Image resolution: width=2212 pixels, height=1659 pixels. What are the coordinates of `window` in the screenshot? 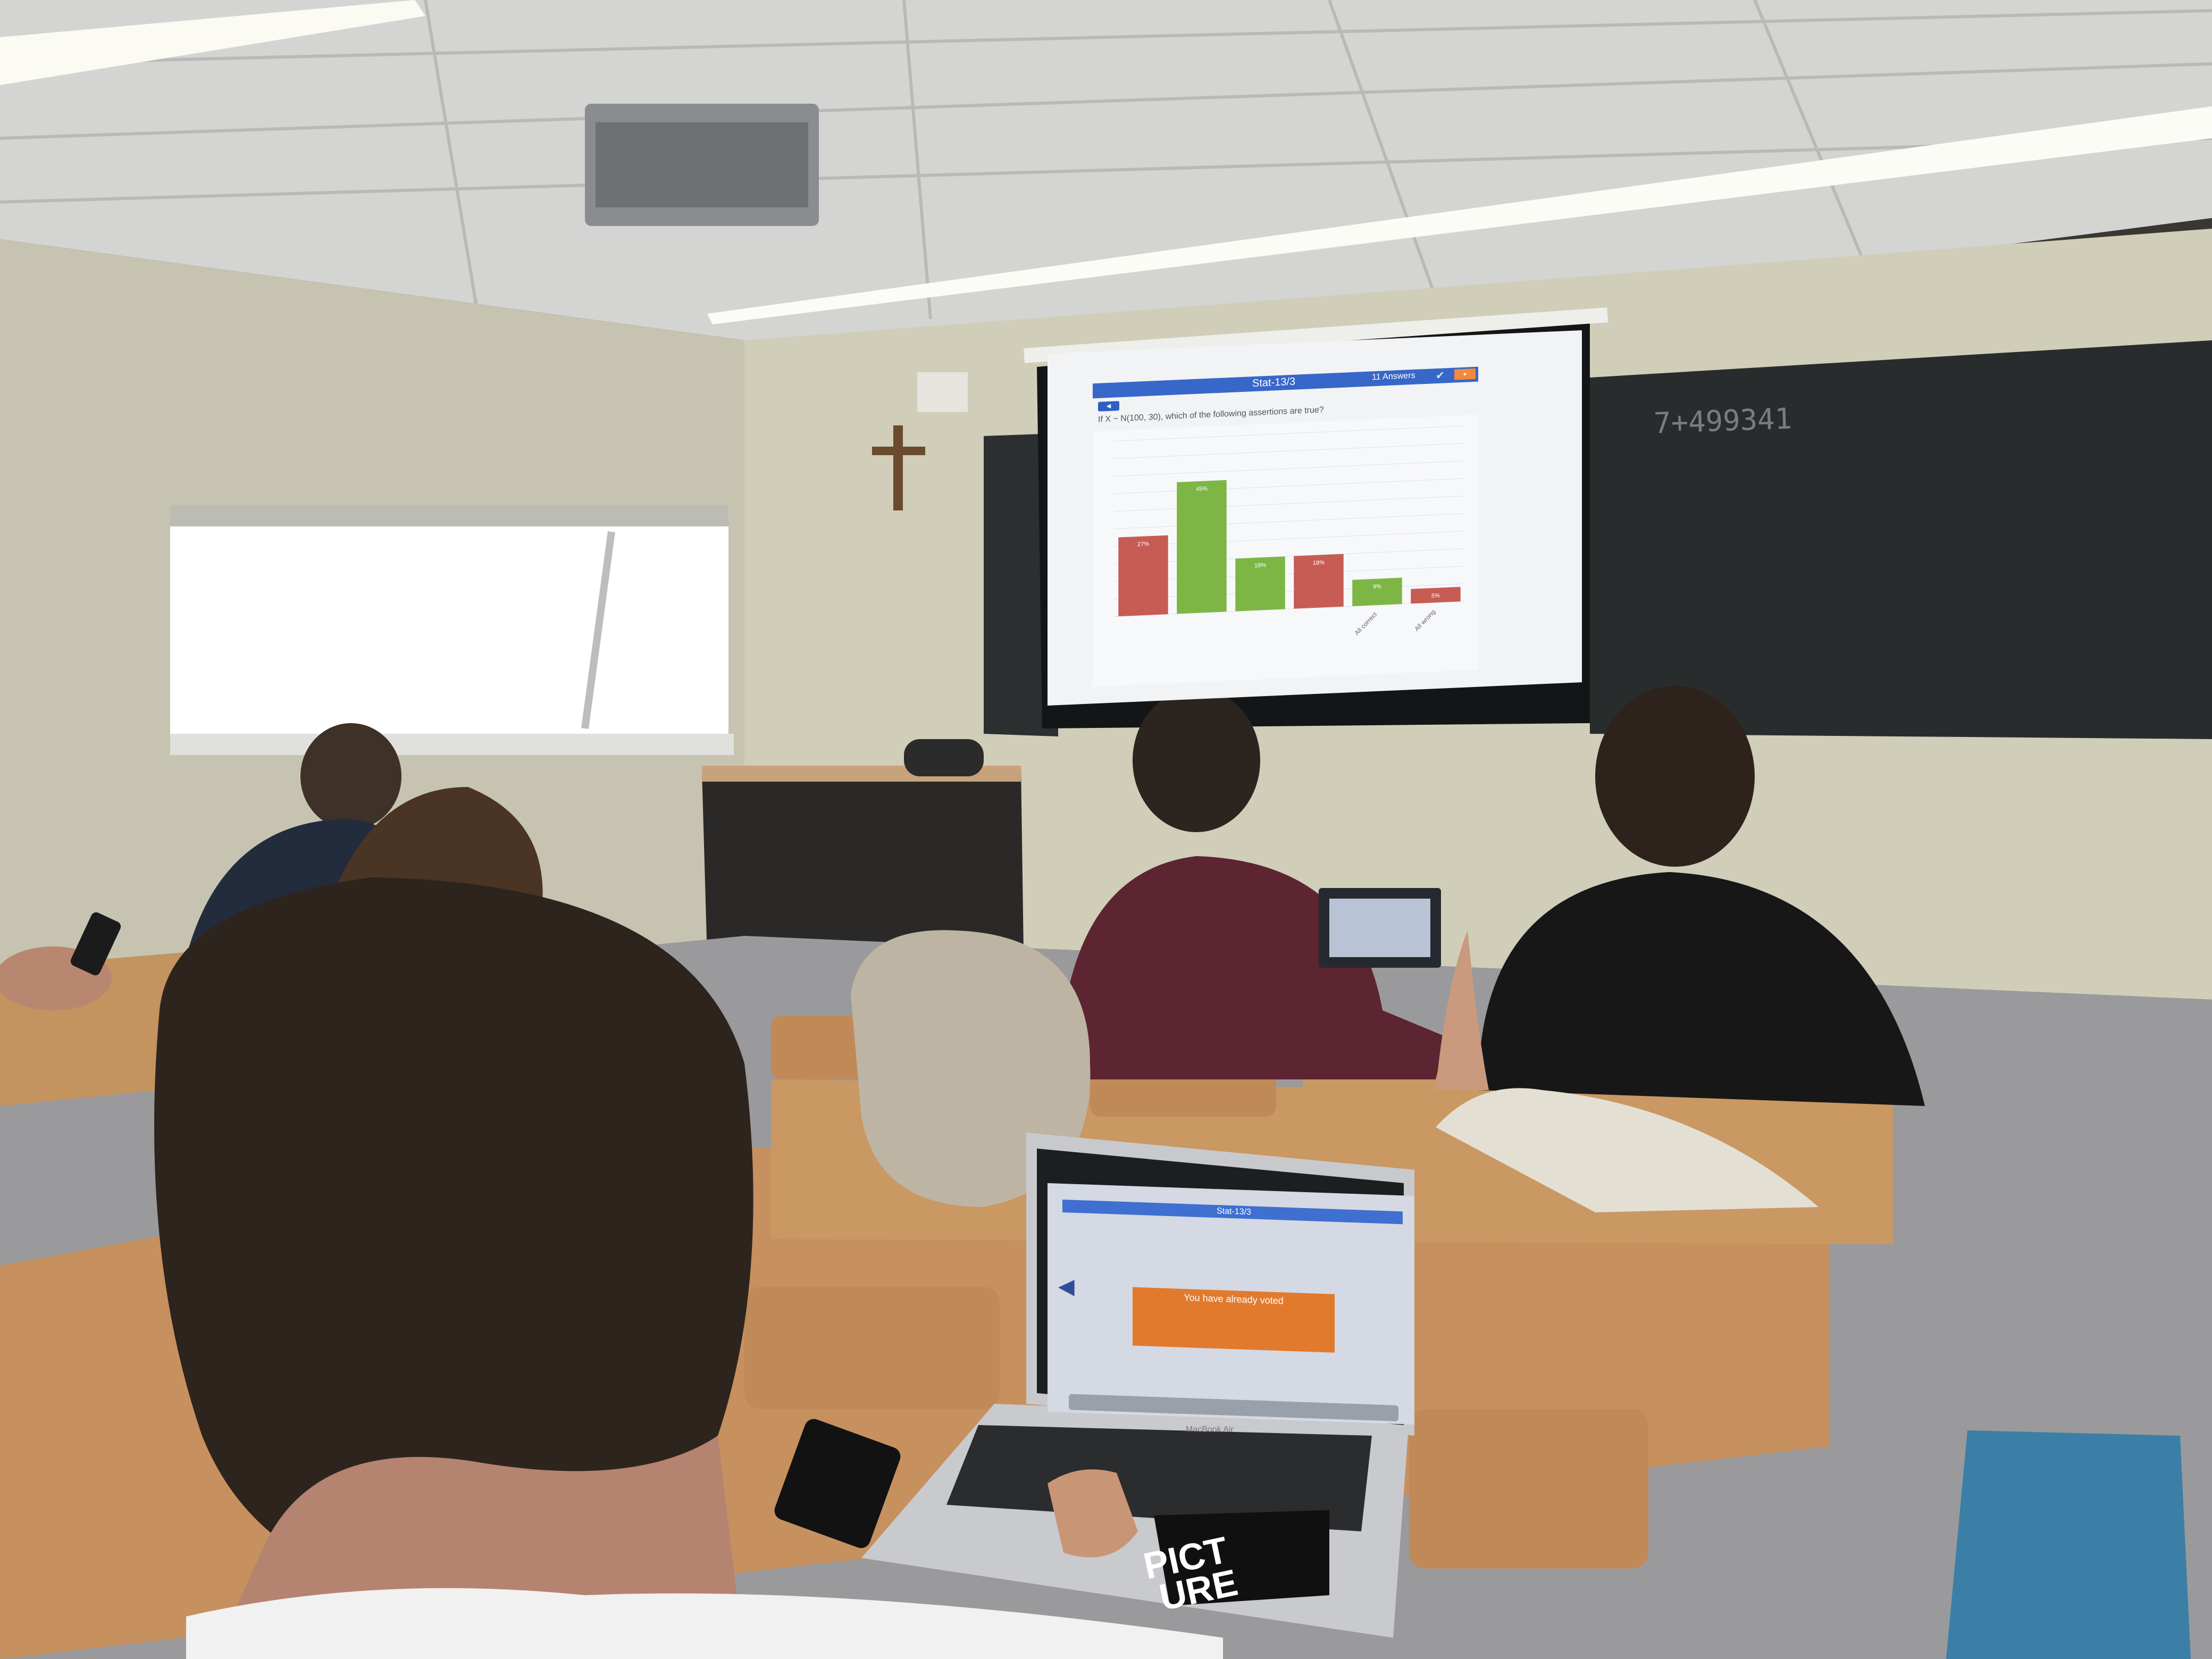 It's located at (449, 622).